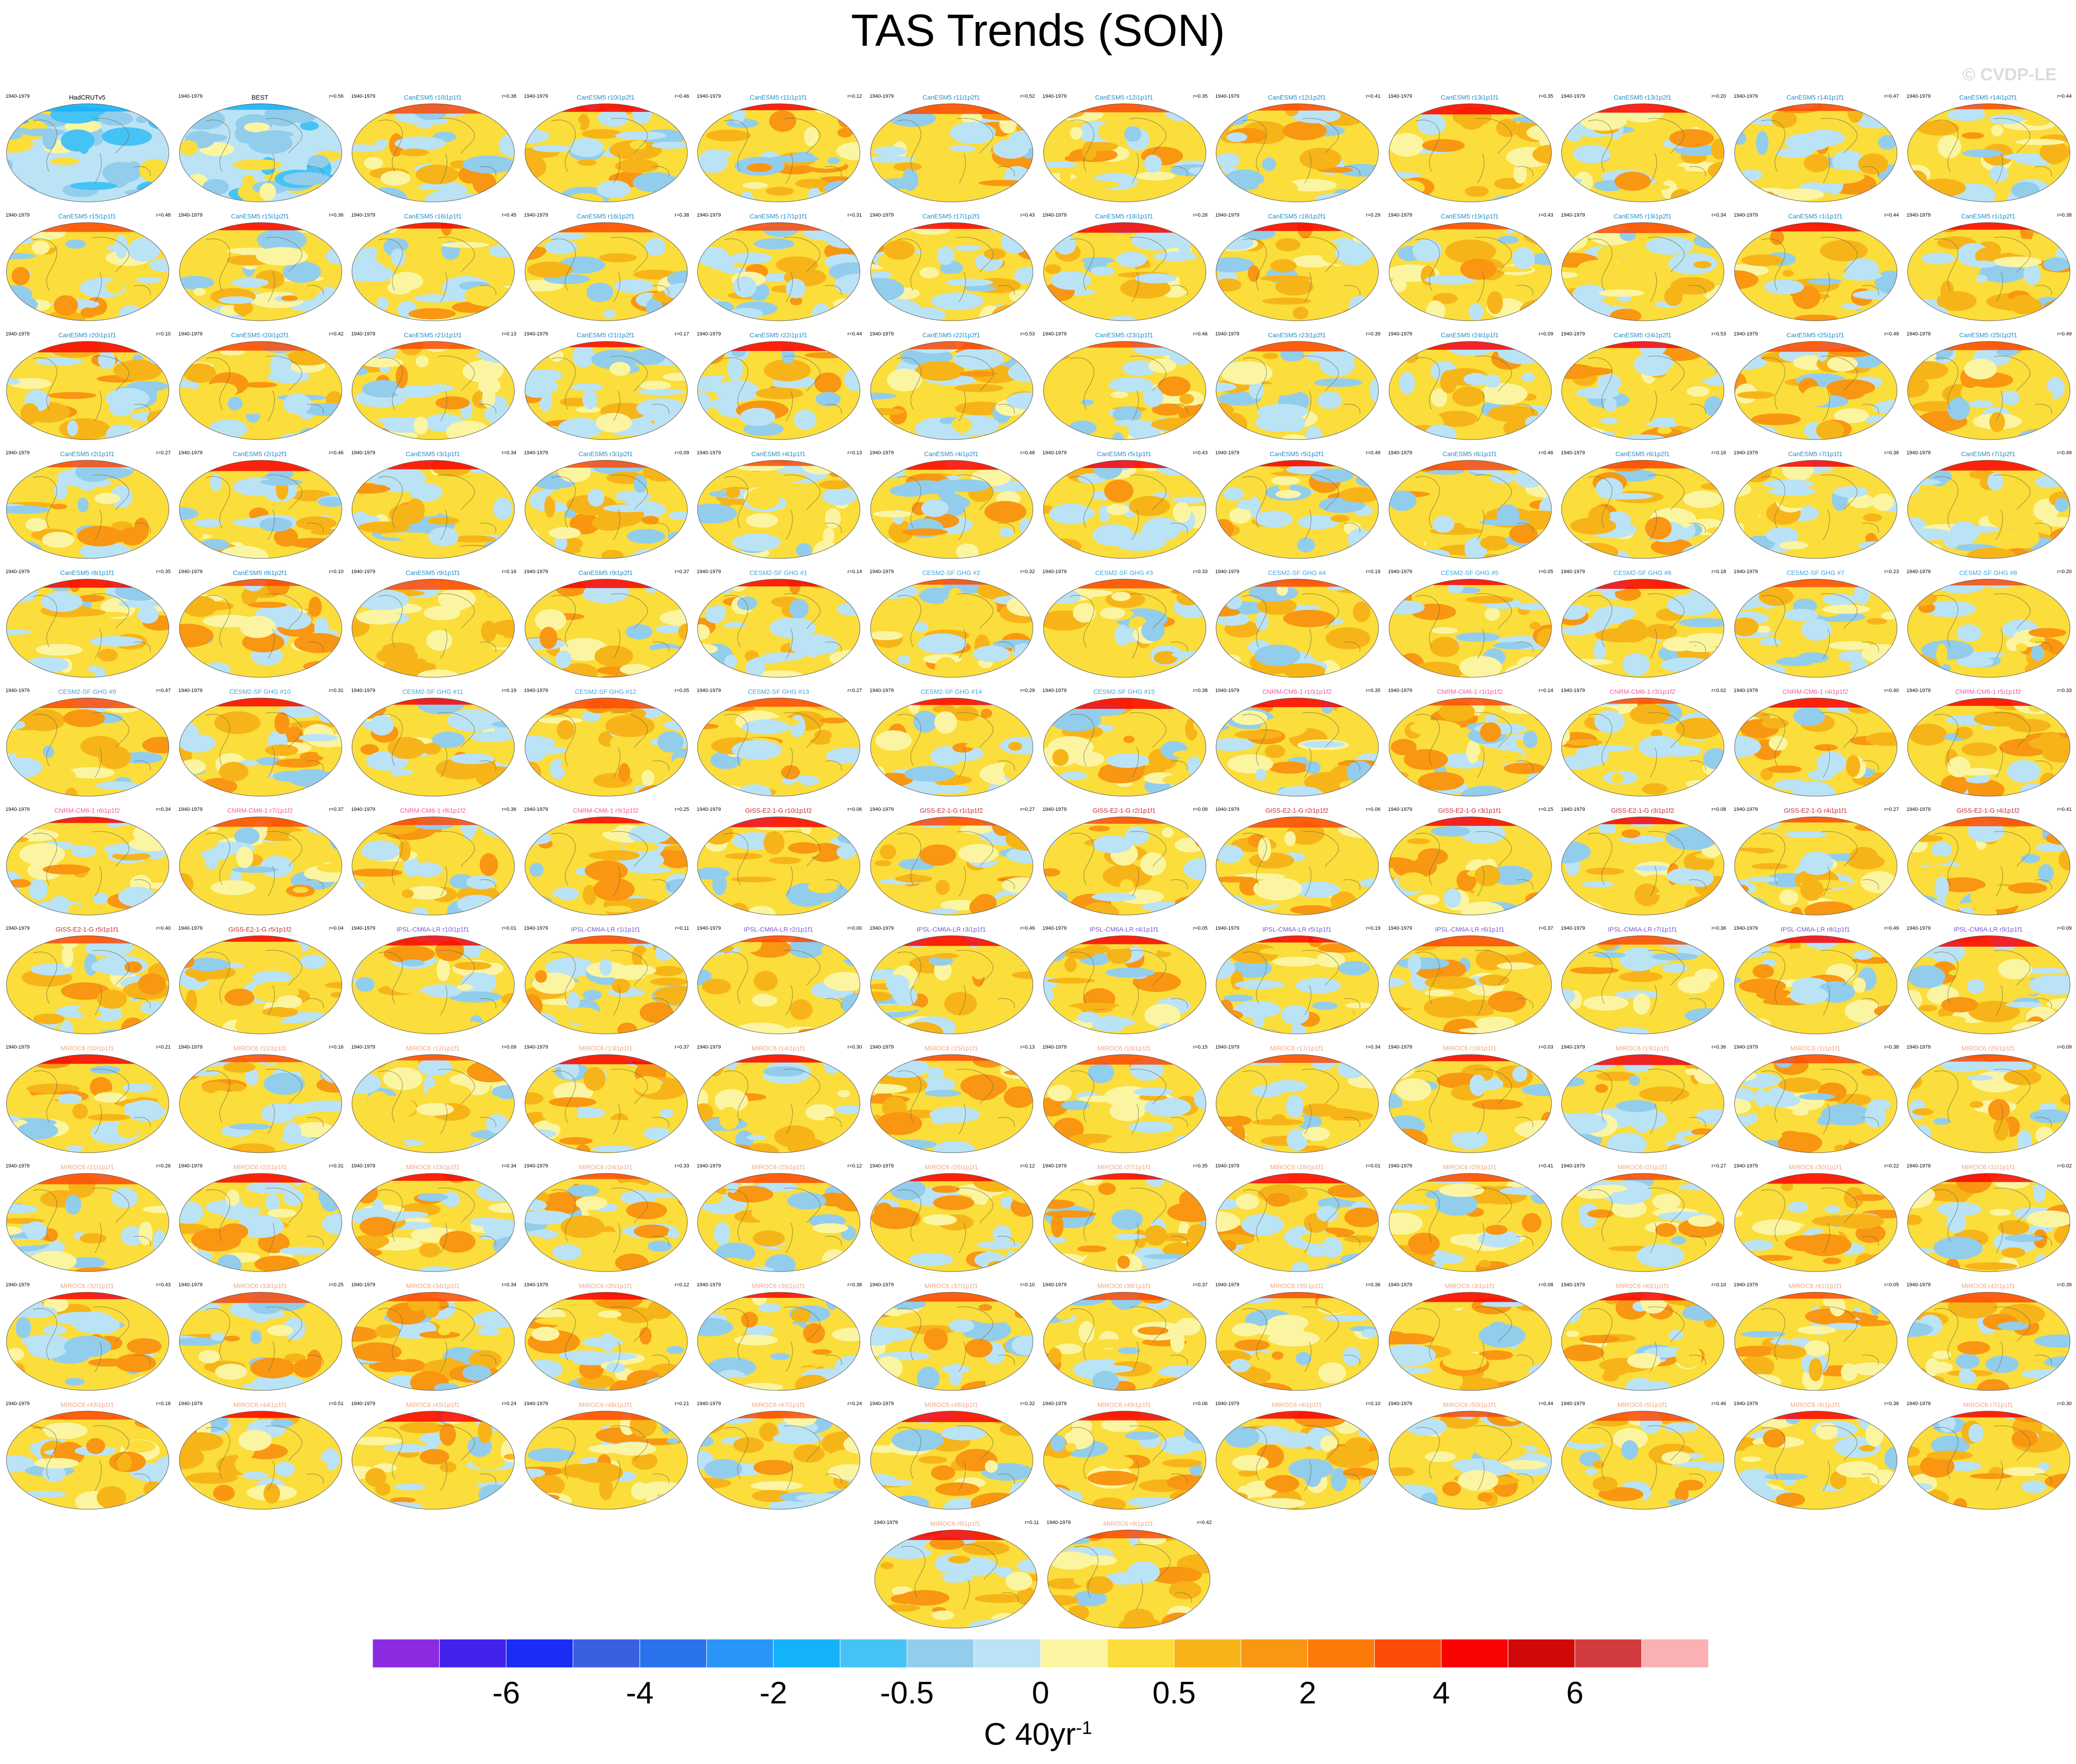 The height and width of the screenshot is (1764, 2076). I want to click on panel-title: MIROC6 r15i1p1f1, so click(951, 1048).